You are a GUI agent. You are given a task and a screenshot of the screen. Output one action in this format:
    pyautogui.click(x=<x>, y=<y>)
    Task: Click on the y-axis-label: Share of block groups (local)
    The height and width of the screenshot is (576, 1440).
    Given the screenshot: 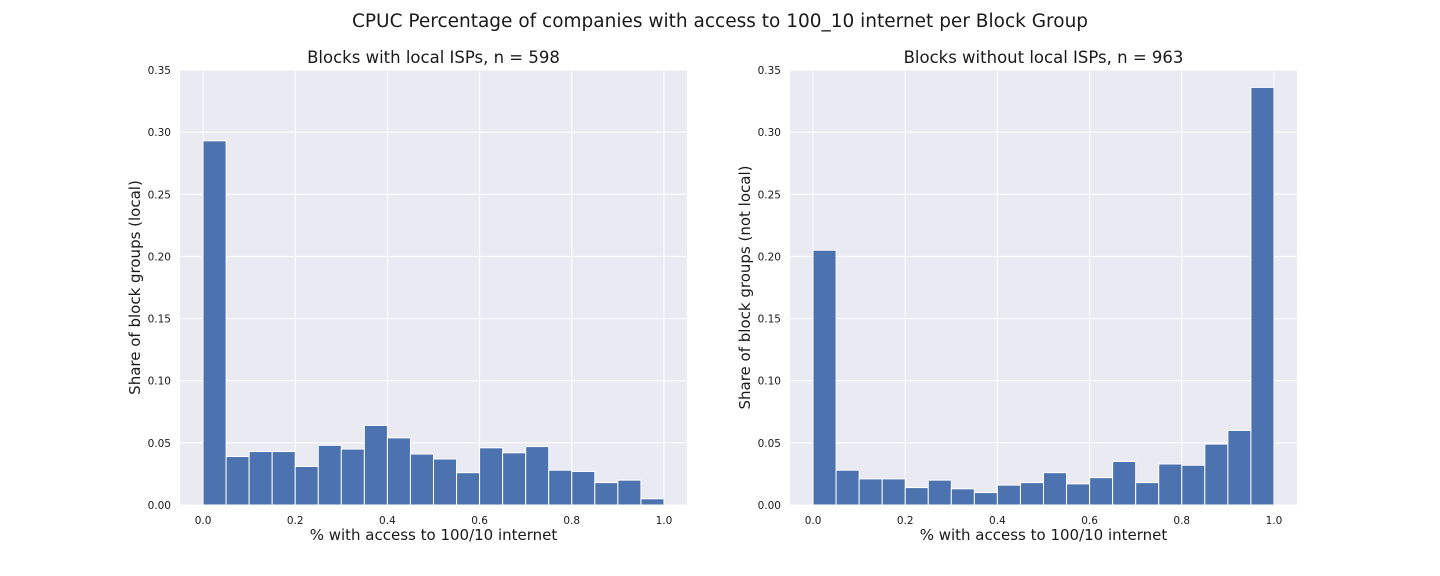 What is the action you would take?
    pyautogui.click(x=135, y=287)
    